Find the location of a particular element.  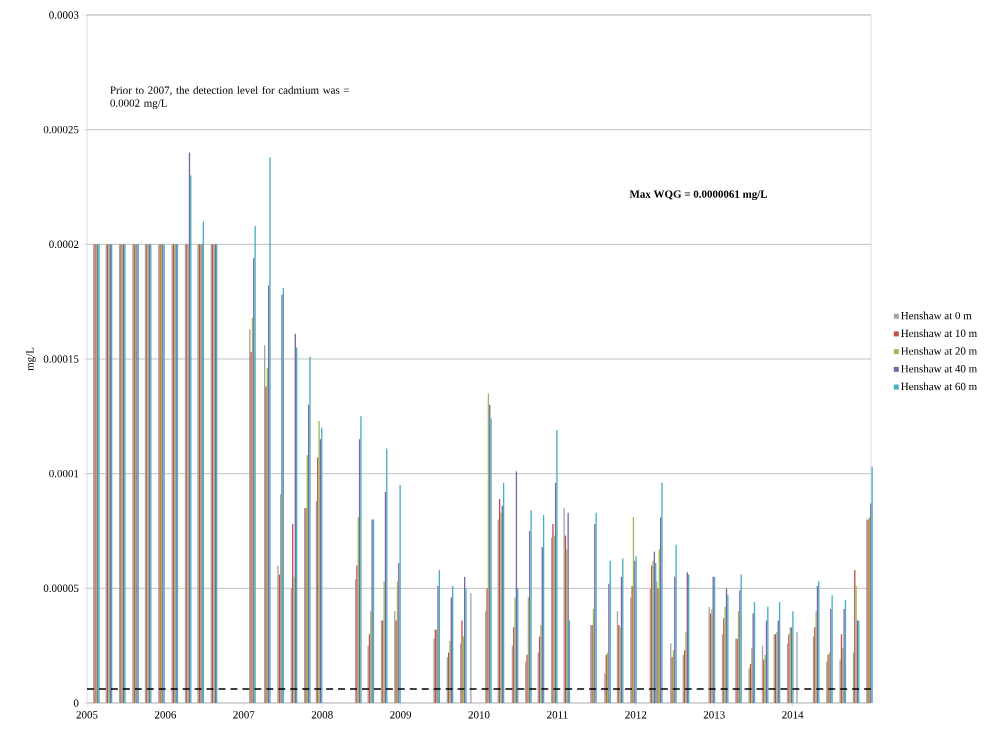

x-tick-label: 2010 is located at coordinates (479, 715).